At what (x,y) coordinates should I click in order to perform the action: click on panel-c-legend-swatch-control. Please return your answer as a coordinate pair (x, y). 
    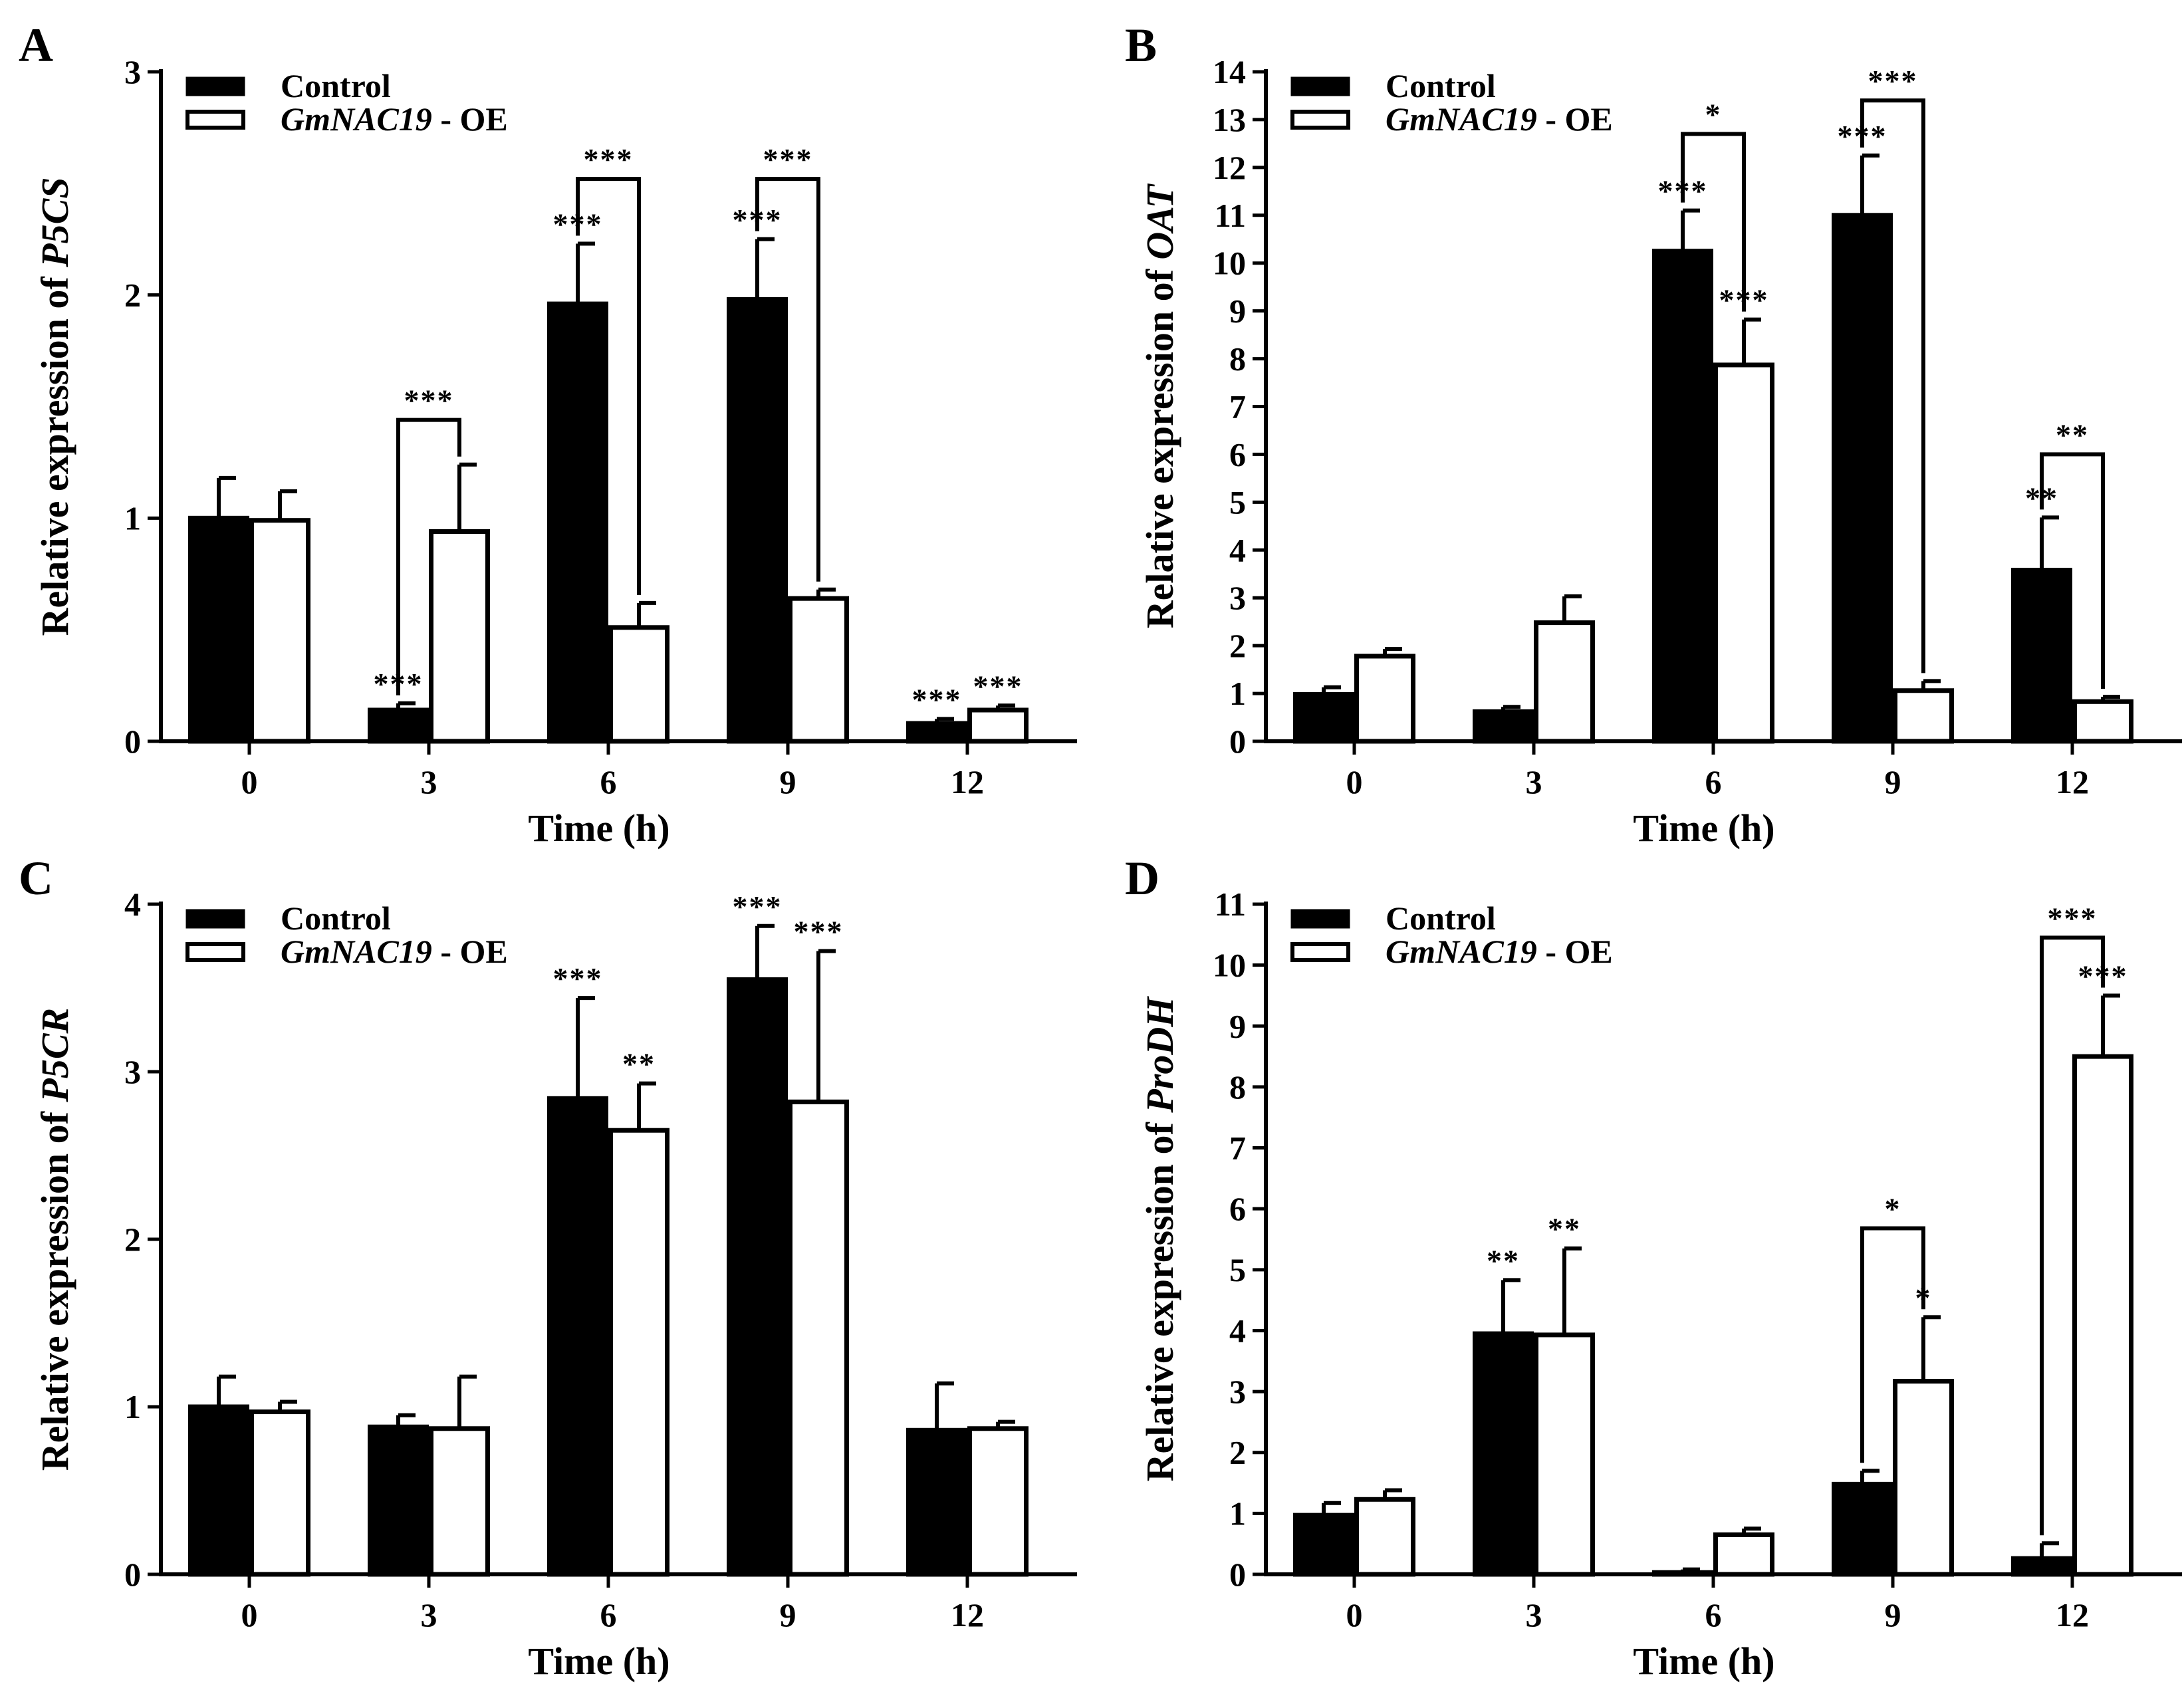
    Looking at the image, I should click on (215, 919).